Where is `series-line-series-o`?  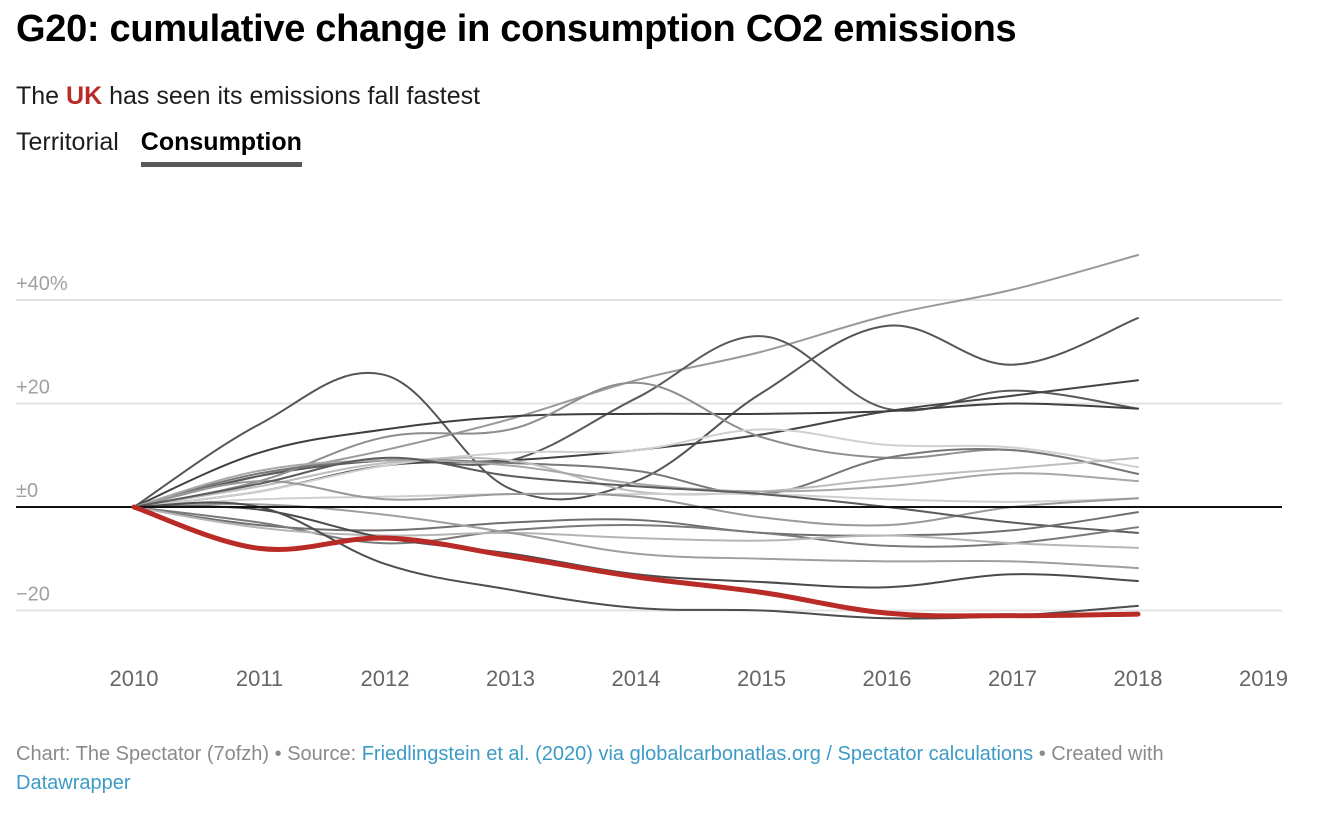 series-line-series-o is located at coordinates (636, 527).